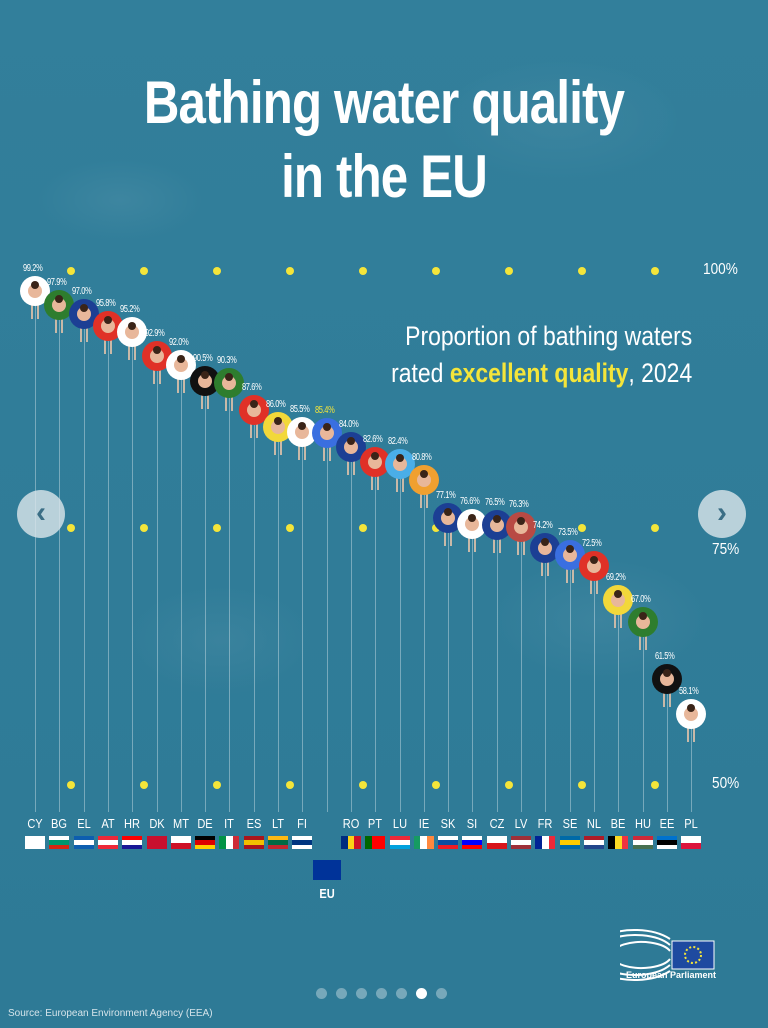  I want to click on flag-be, so click(618, 842).